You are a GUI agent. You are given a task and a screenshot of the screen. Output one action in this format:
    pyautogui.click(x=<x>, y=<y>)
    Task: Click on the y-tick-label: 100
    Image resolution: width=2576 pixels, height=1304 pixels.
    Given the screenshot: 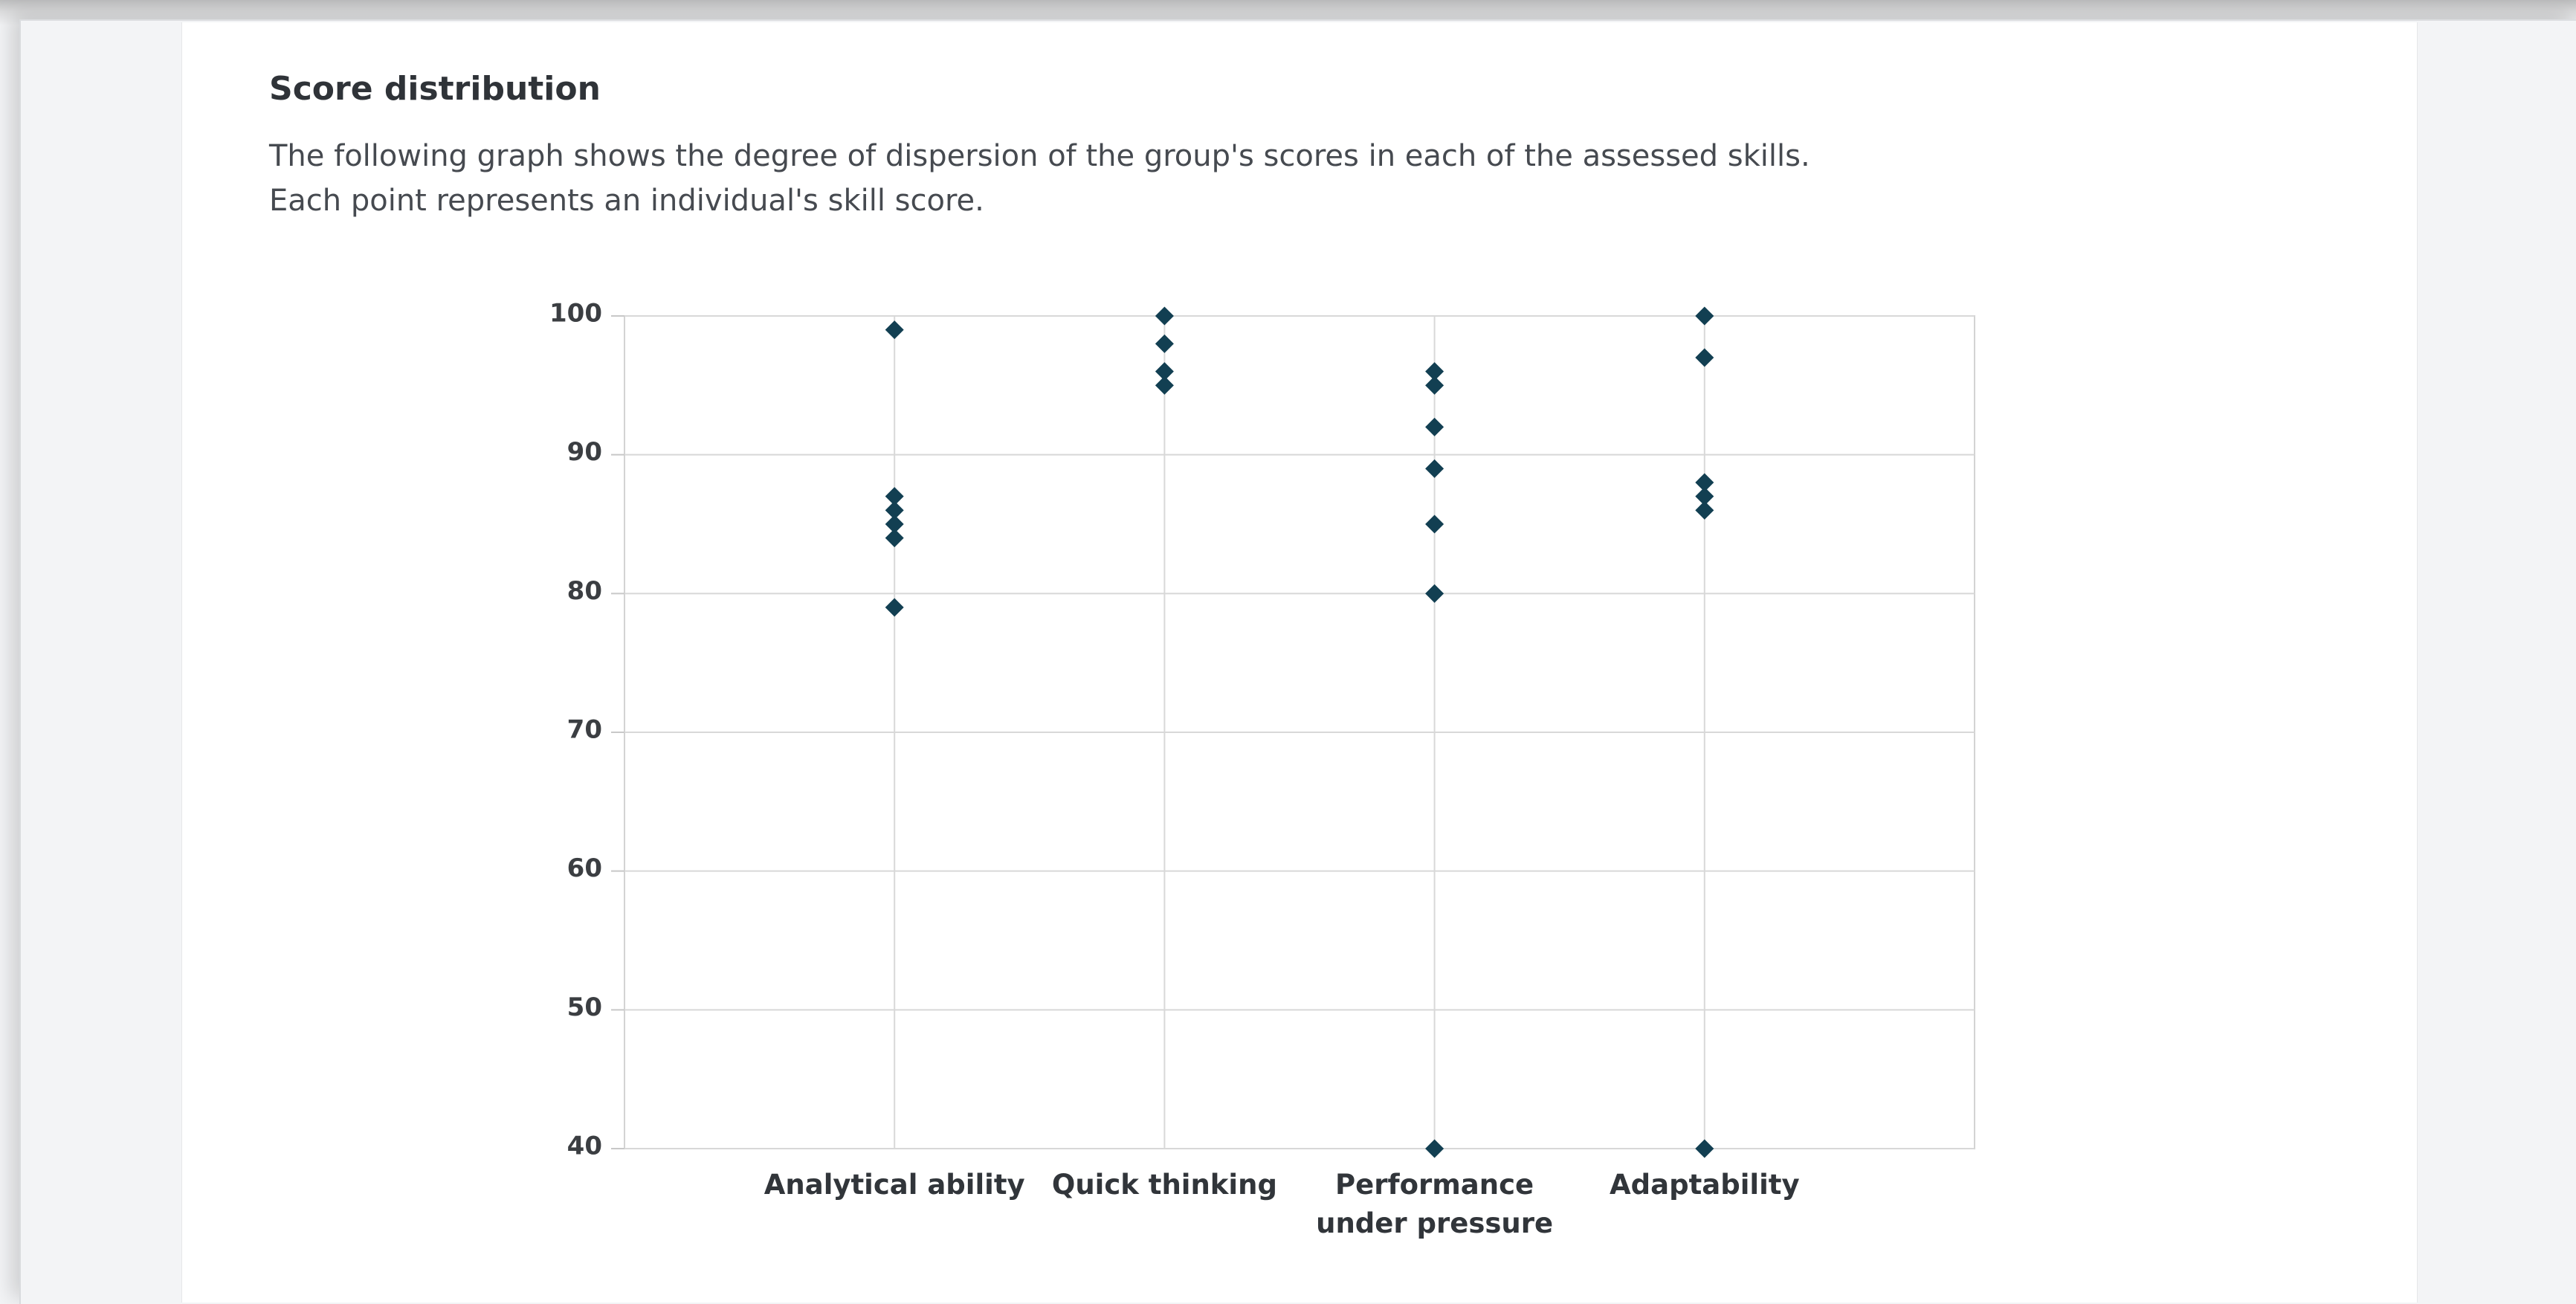 What is the action you would take?
    pyautogui.click(x=575, y=314)
    